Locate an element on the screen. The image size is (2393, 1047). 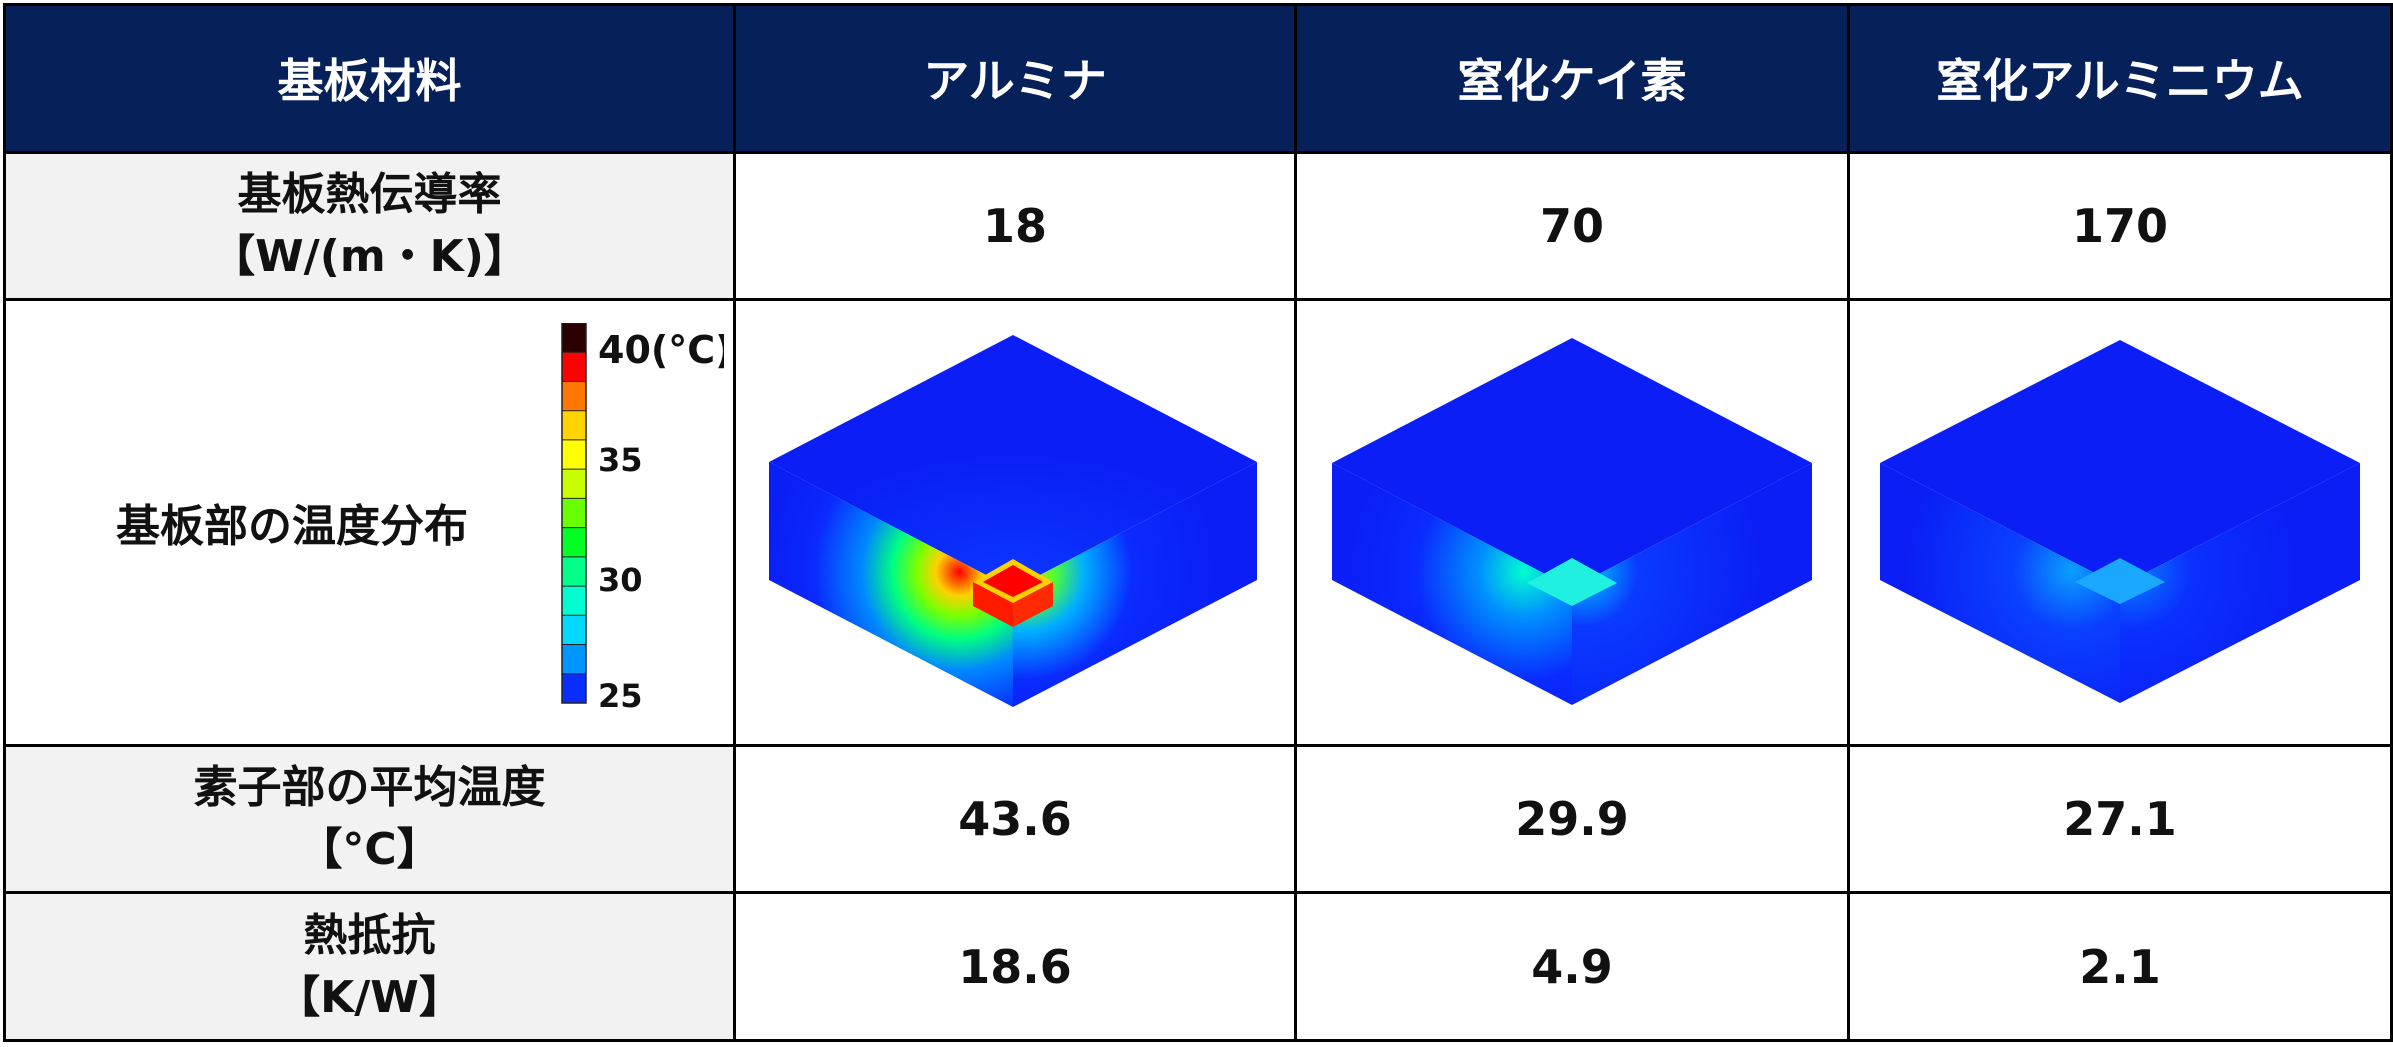
silicon-nitride-temperature-image is located at coordinates (1572, 521).